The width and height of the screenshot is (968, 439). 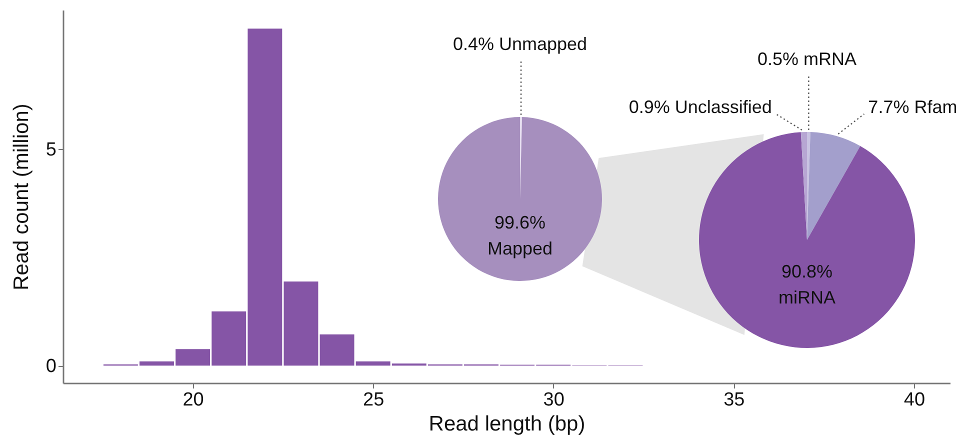 What do you see at coordinates (21, 197) in the screenshot?
I see `y-axis-title: Read count (million)` at bounding box center [21, 197].